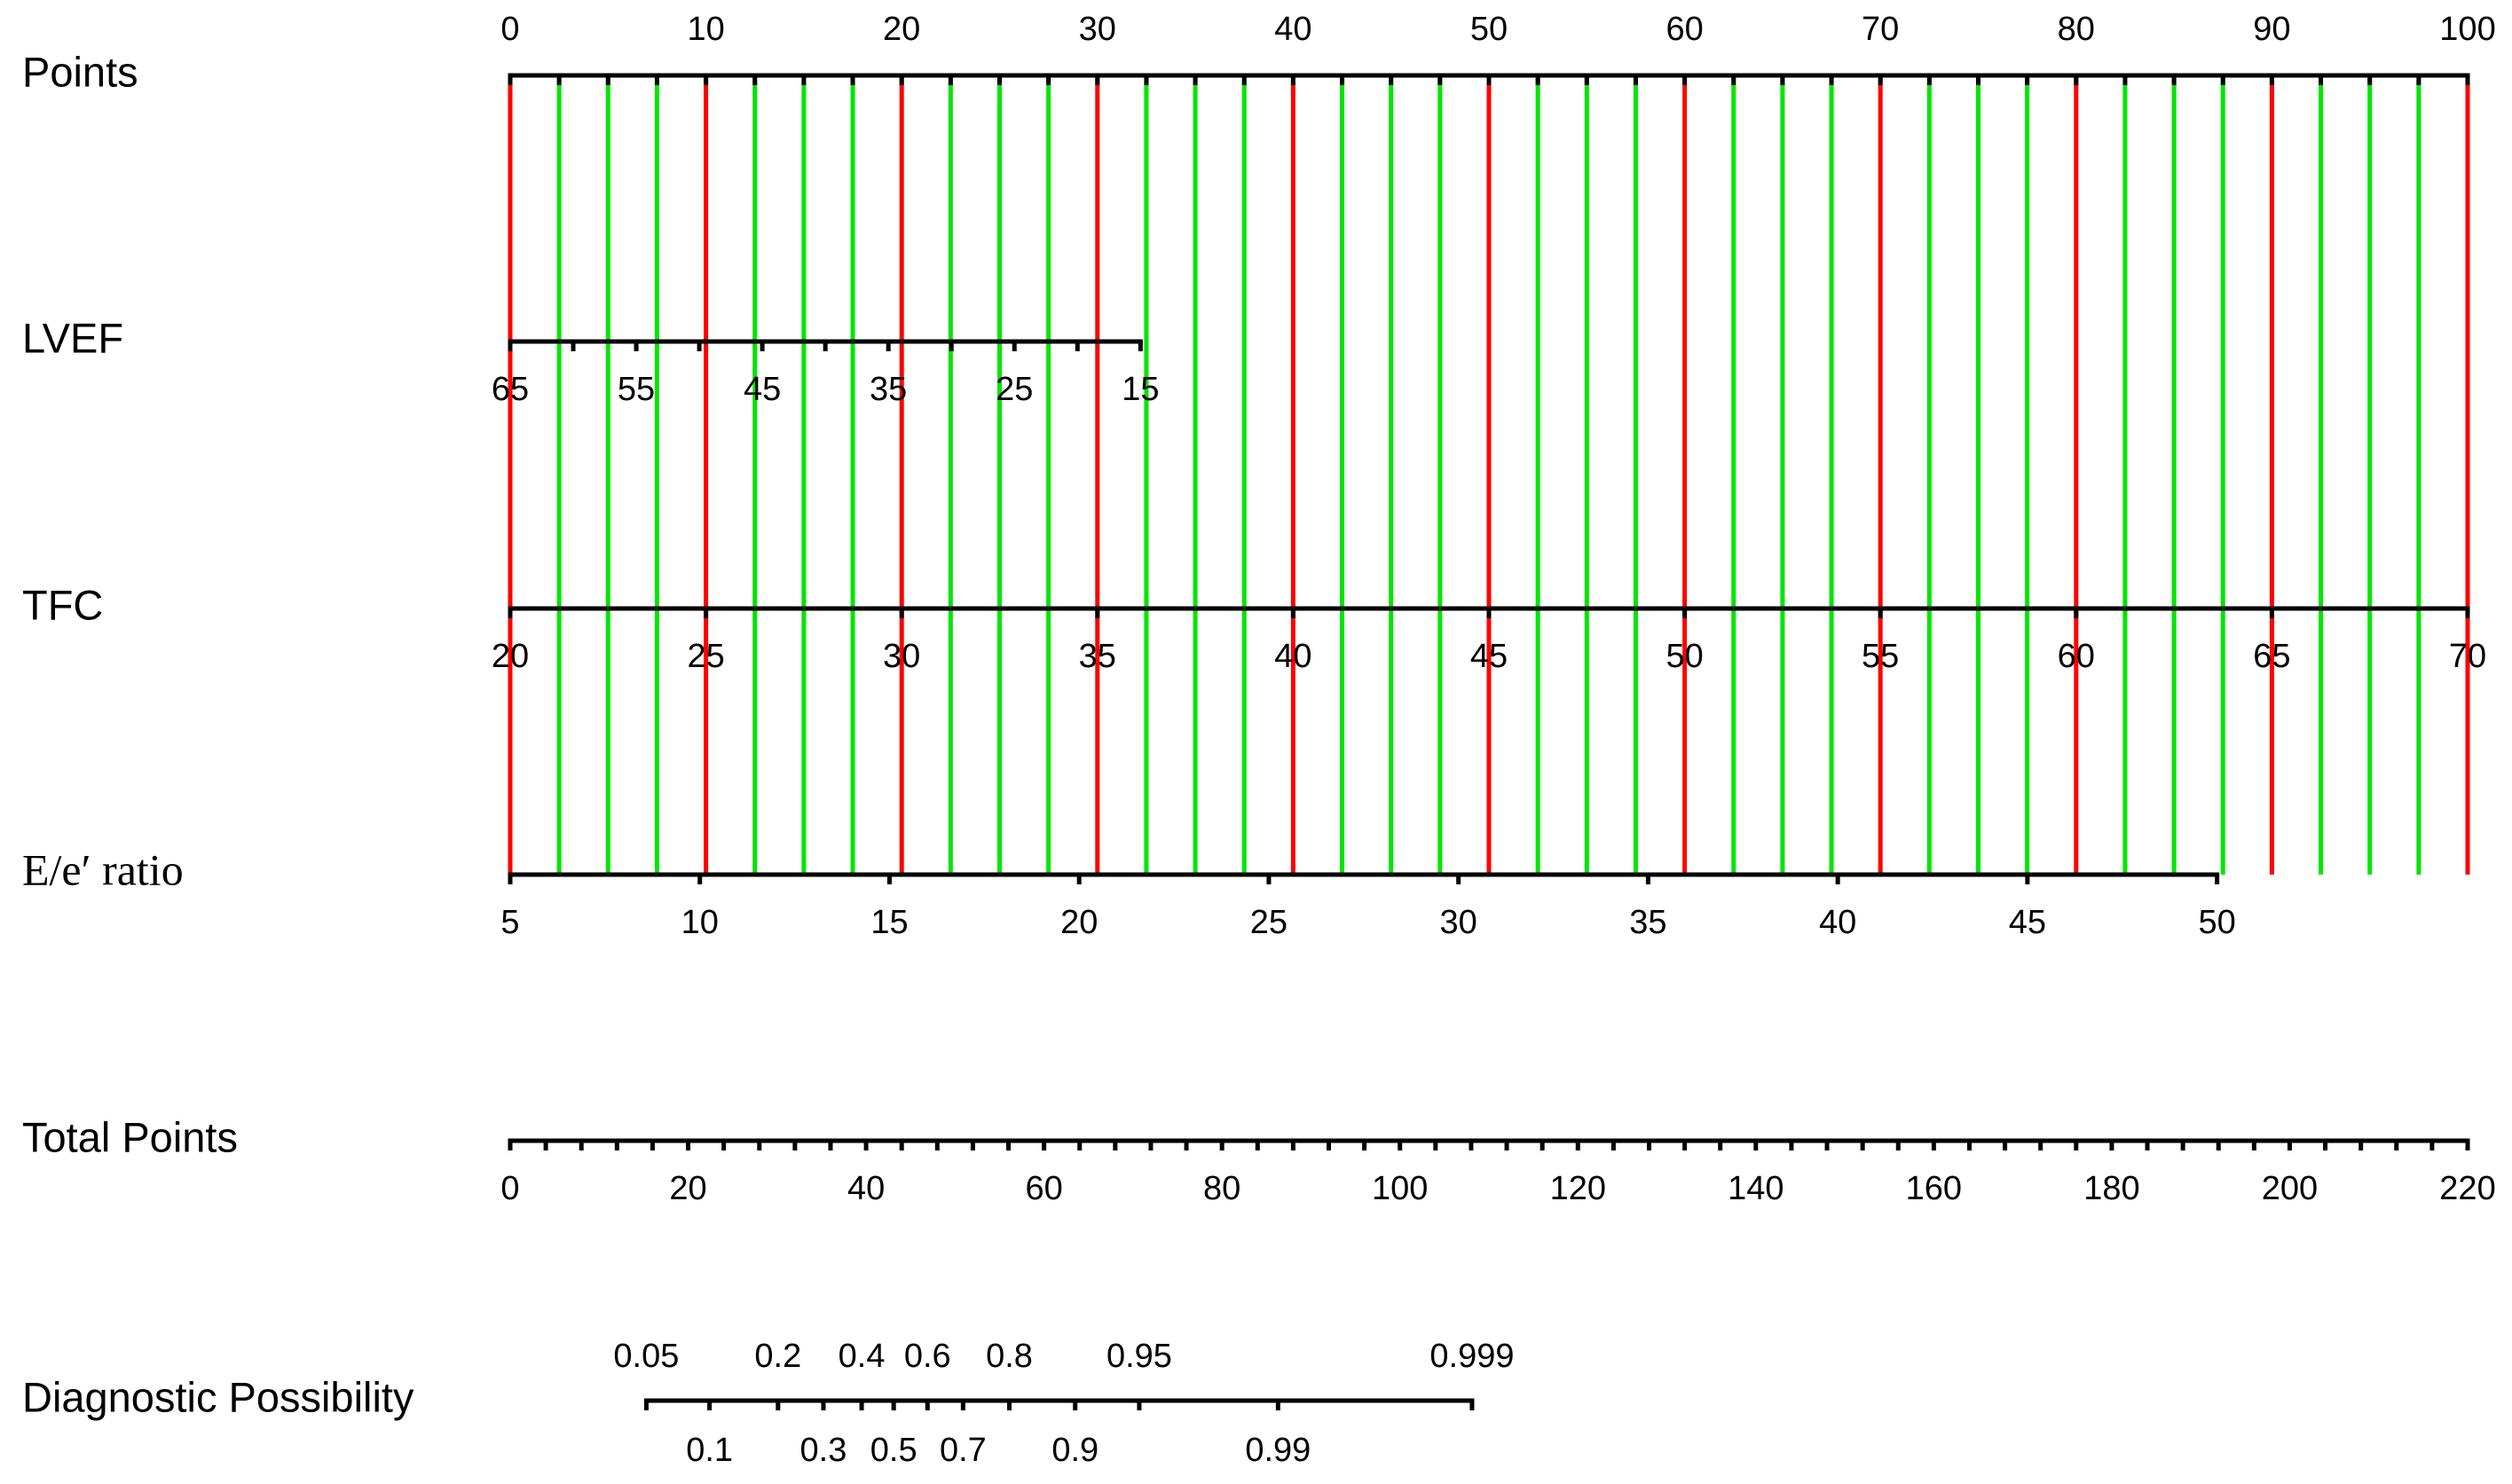 Image resolution: width=2512 pixels, height=1484 pixels. Describe the element at coordinates (646, 1356) in the screenshot. I see `tick-label: 0.05` at that location.